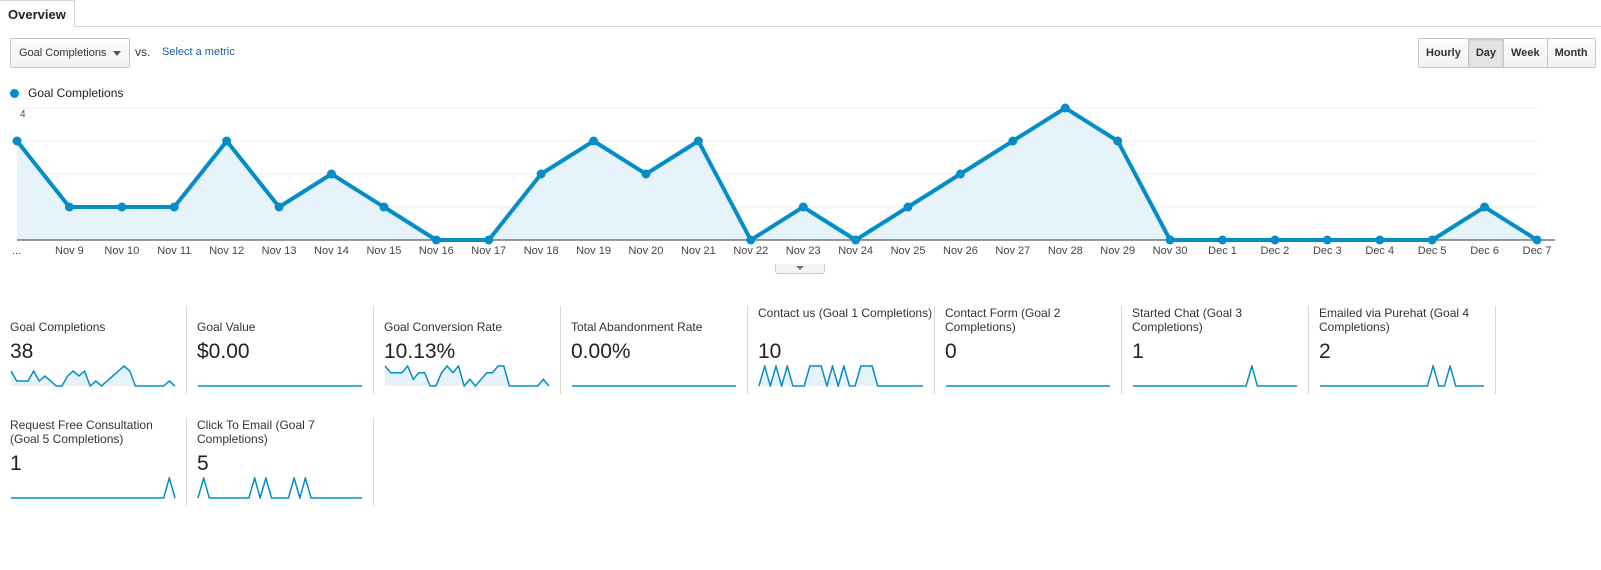 The height and width of the screenshot is (570, 1601). Describe the element at coordinates (203, 463) in the screenshot. I see `scorecard-value: 5` at that location.